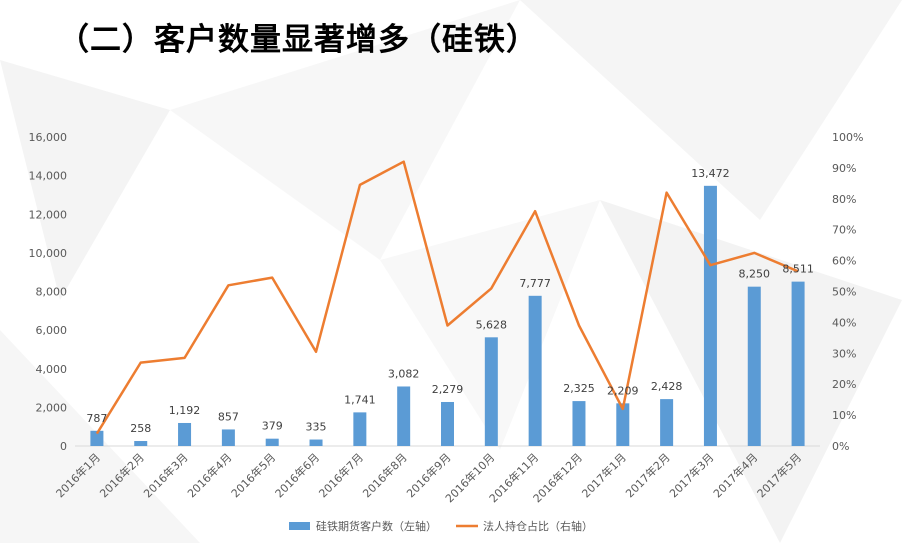 This screenshot has height=543, width=902. What do you see at coordinates (78, 475) in the screenshot?
I see `x-tick-label: 2016年1月` at bounding box center [78, 475].